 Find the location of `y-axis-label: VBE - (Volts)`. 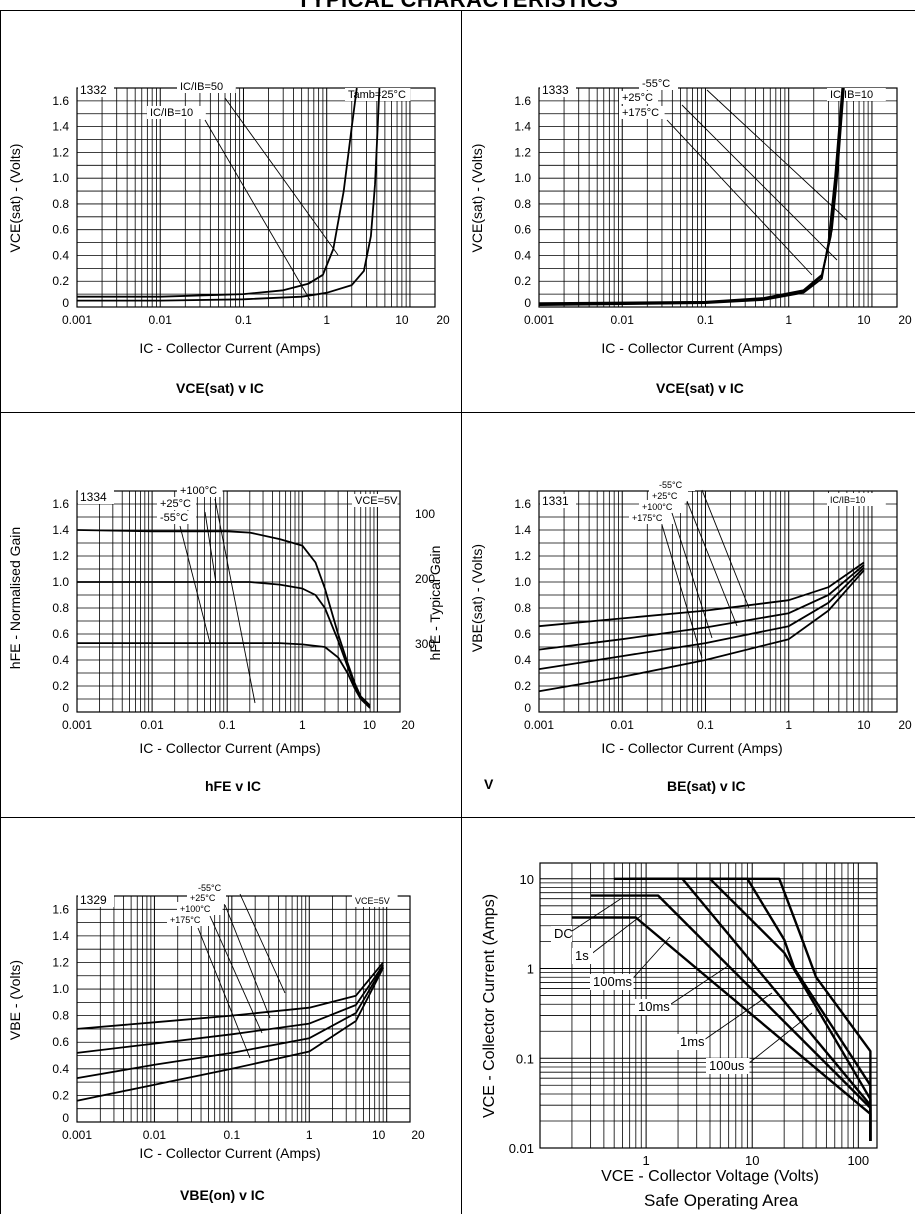

y-axis-label: VBE - (Volts) is located at coordinates (15, 1000).